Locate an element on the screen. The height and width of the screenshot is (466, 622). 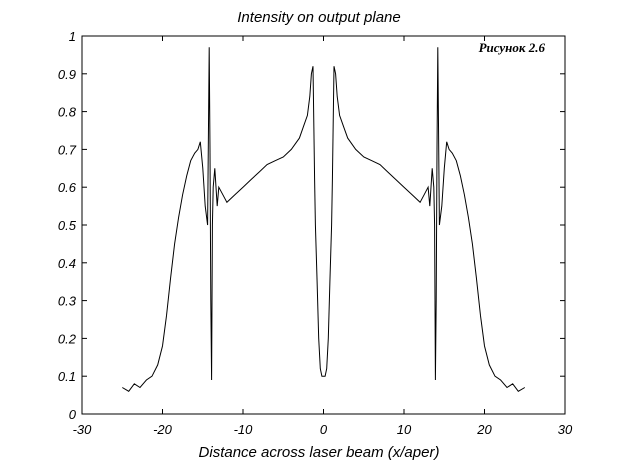
x-tick-label: -30 is located at coordinates (83, 429).